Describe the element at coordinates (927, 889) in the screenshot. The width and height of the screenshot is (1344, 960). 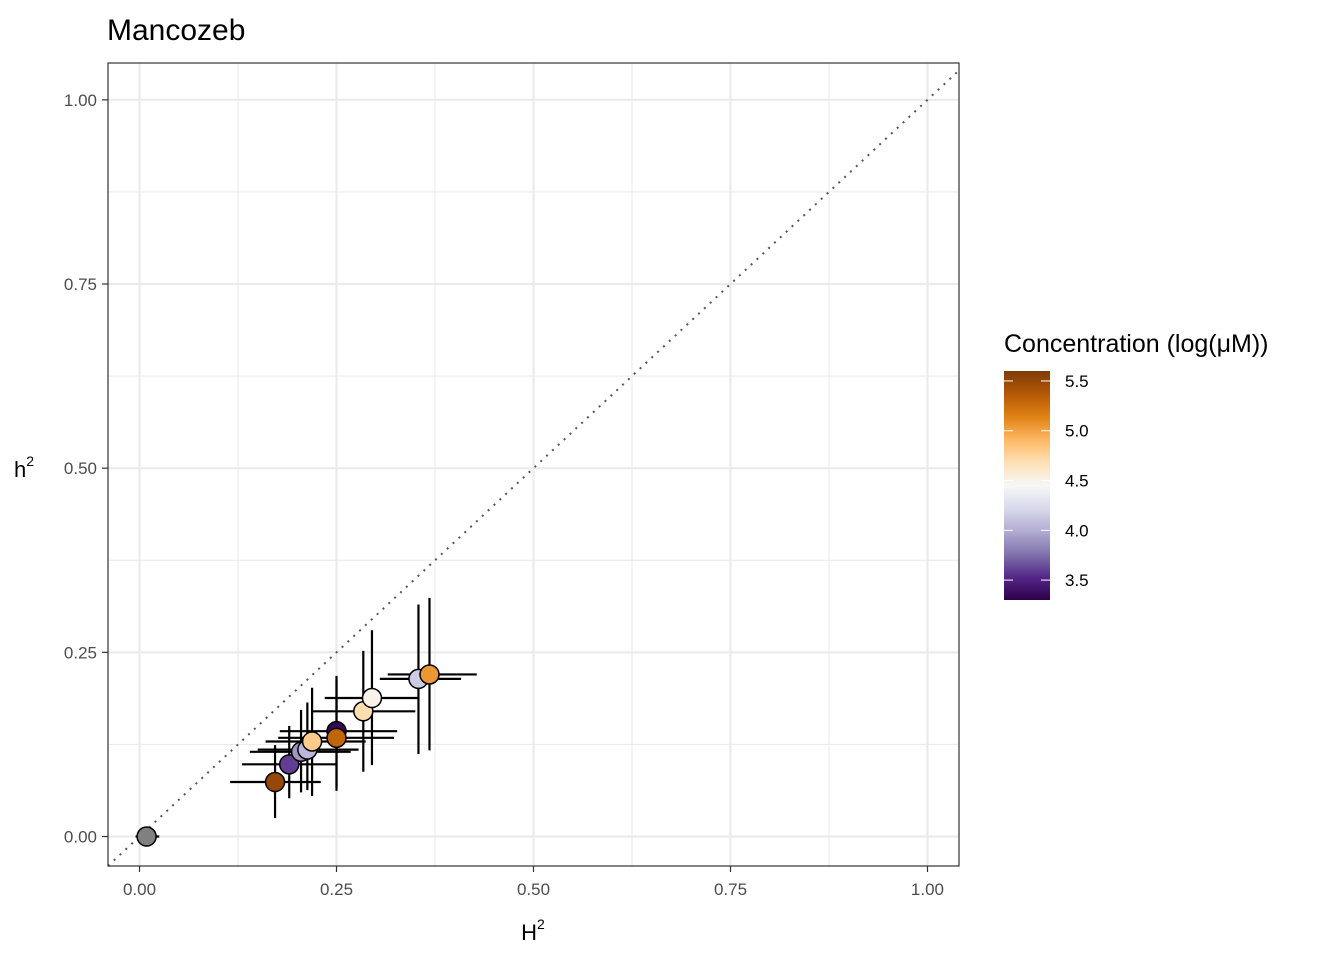
I see `x-tick-label: 1.00` at that location.